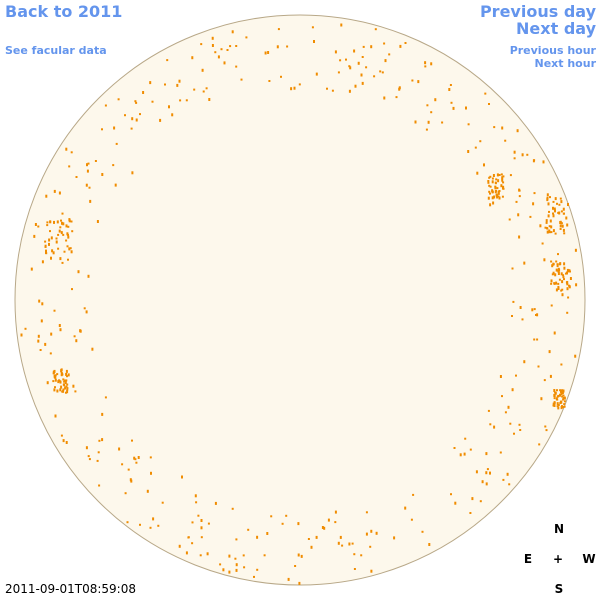  I want to click on previous-hour-link: Previous hour, so click(552, 50).